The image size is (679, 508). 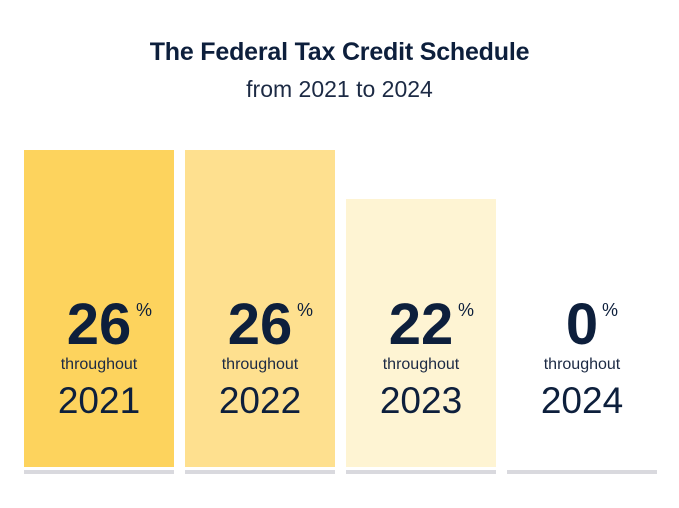 I want to click on chart-title: The Federal Tax Credit Schedule, so click(x=339, y=52).